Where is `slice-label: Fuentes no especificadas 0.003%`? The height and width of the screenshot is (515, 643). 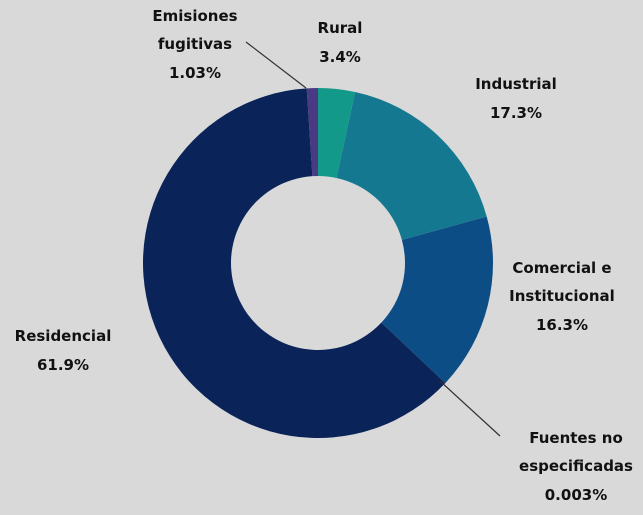 slice-label: Fuentes no especificadas 0.003% is located at coordinates (576, 467).